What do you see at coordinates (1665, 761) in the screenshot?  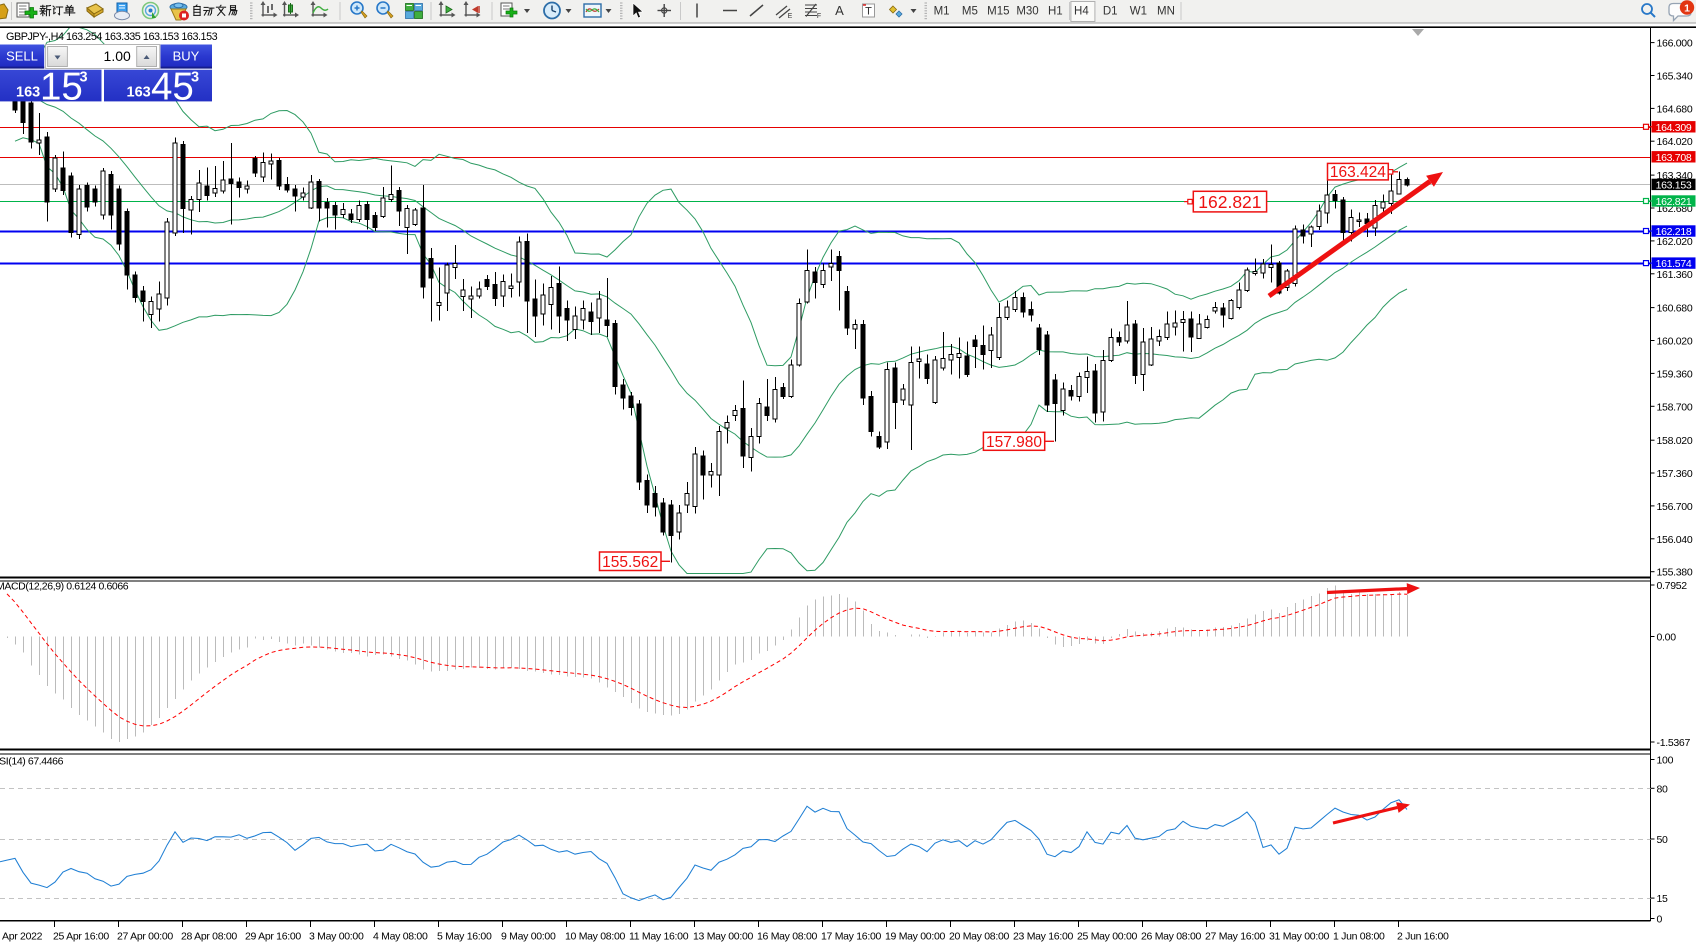 I see `svg-text: 100` at bounding box center [1665, 761].